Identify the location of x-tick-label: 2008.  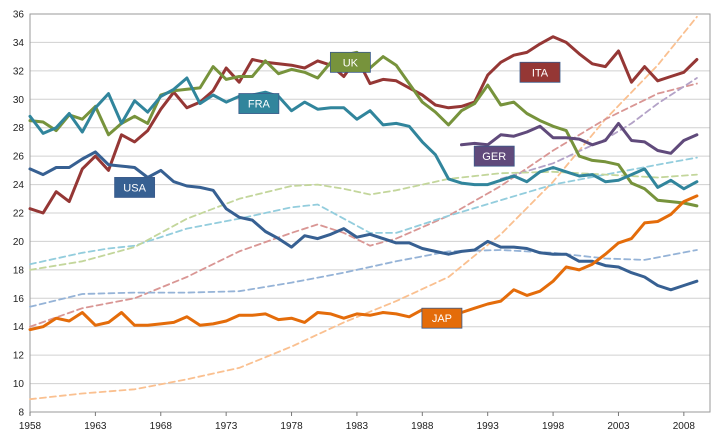
(684, 426).